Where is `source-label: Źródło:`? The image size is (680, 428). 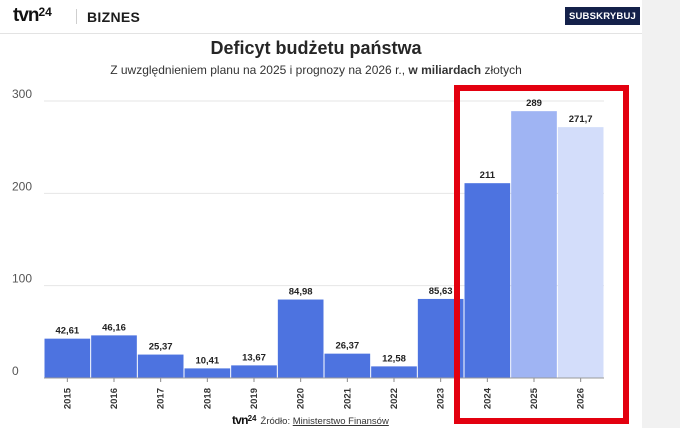
source-label: Źródło: is located at coordinates (277, 421).